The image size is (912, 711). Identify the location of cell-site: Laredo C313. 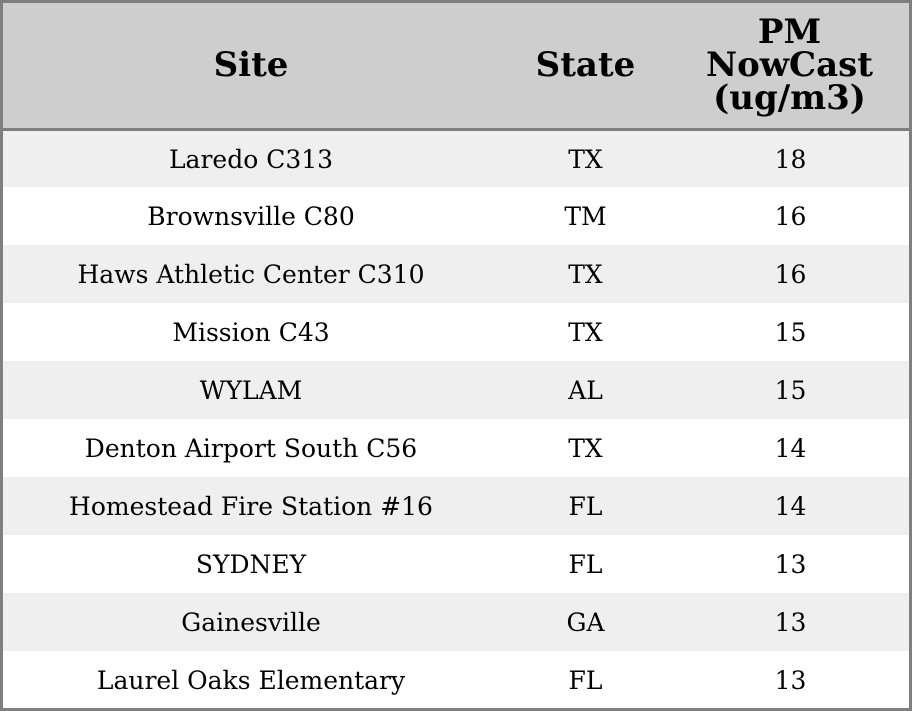
(251, 160).